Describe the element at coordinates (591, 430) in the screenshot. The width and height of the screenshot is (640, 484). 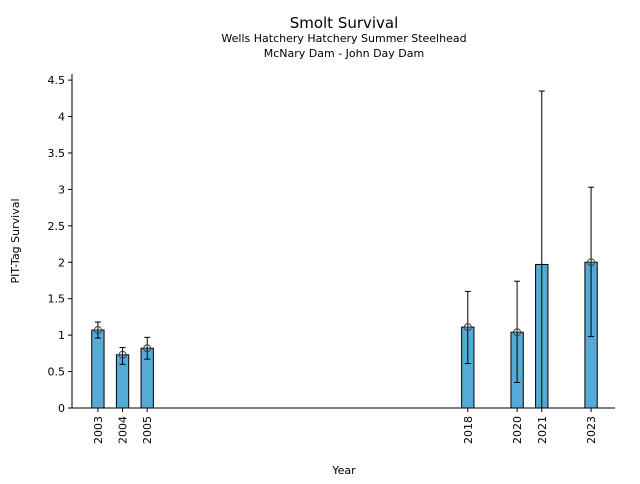
I see `x-tick-label: 2023` at that location.